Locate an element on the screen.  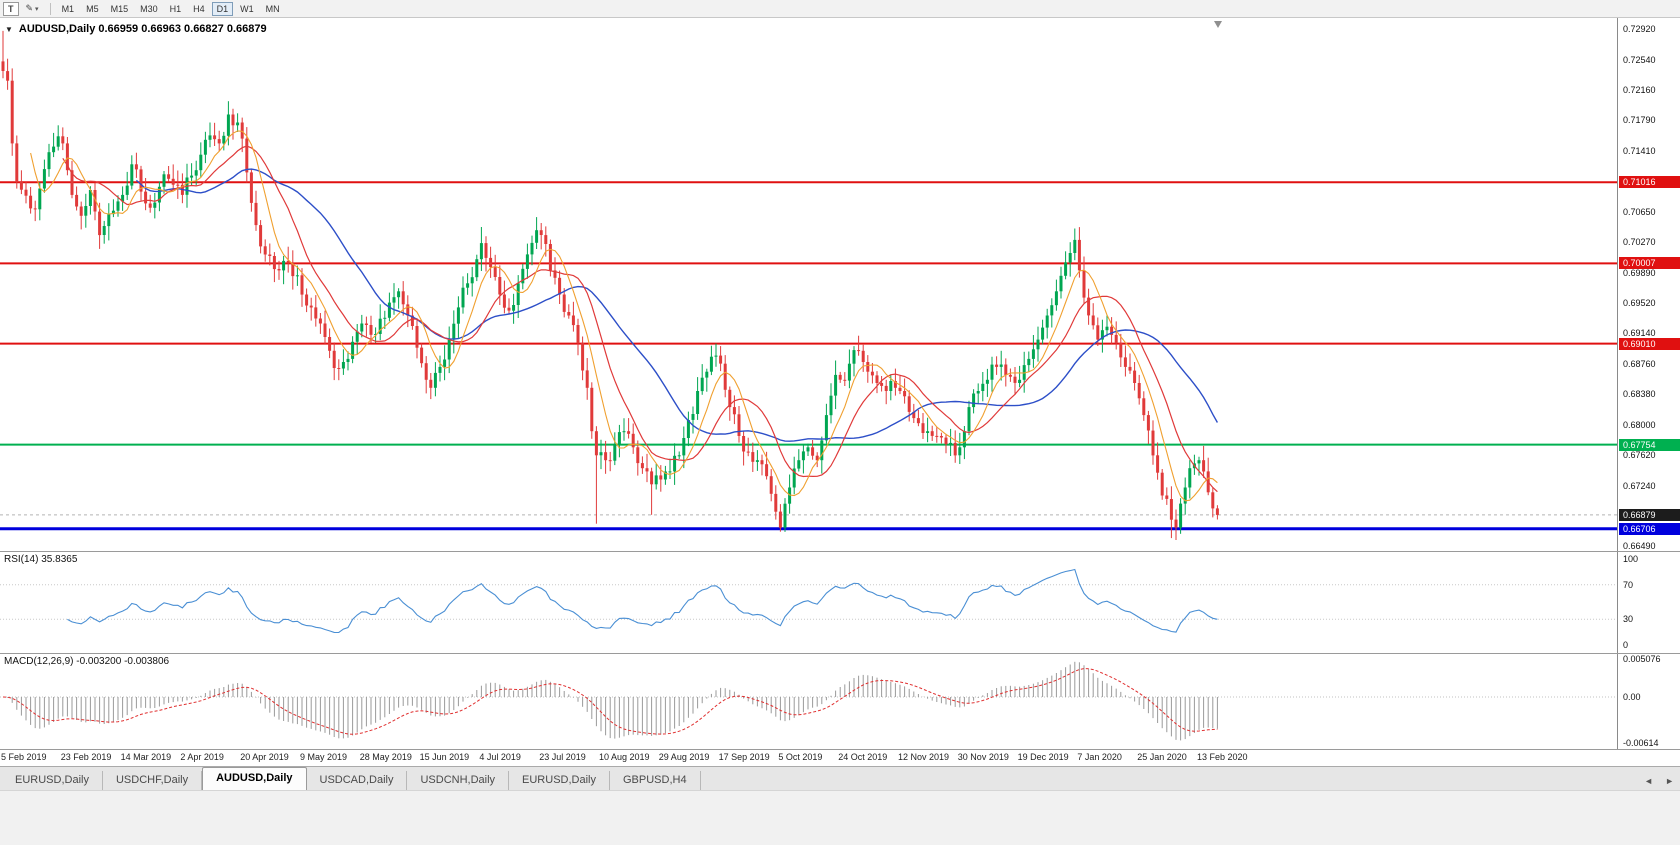
level-price-badge: 0.71016 is located at coordinates (1649, 182).